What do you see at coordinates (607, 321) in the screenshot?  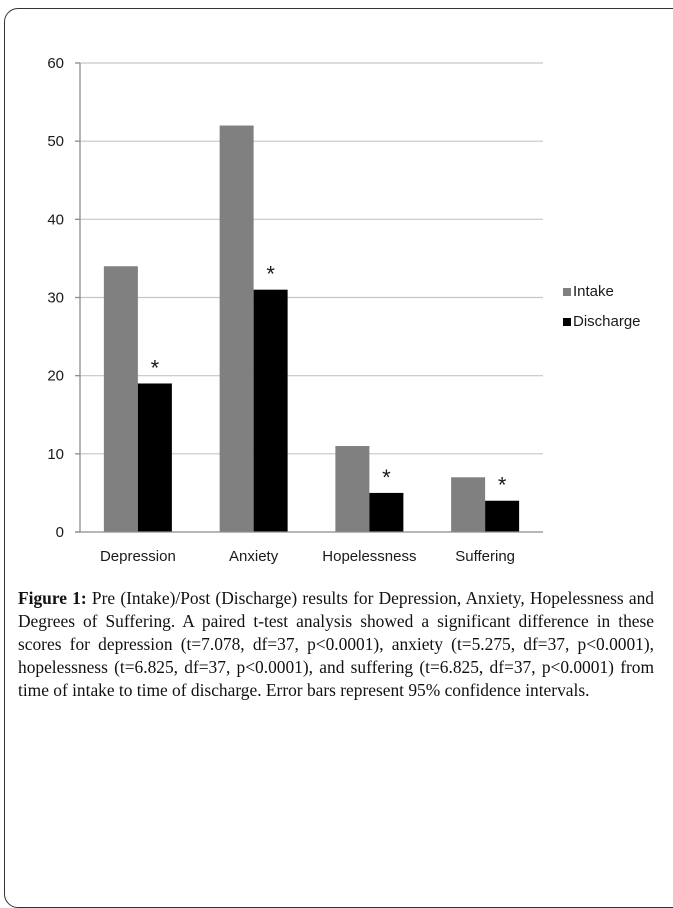 I see `legend-label-discharge: Discharge` at bounding box center [607, 321].